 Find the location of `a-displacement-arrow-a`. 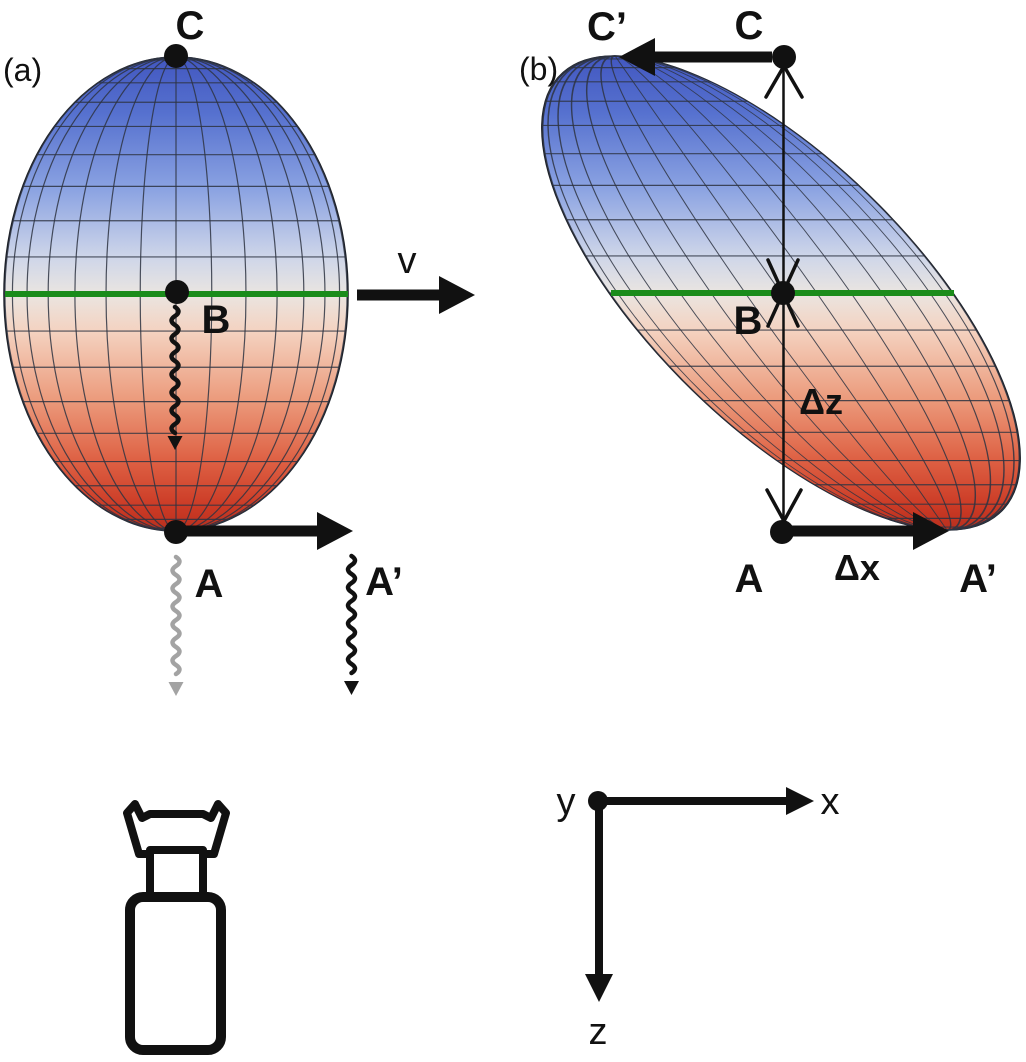

a-displacement-arrow-a is located at coordinates (268, 531).